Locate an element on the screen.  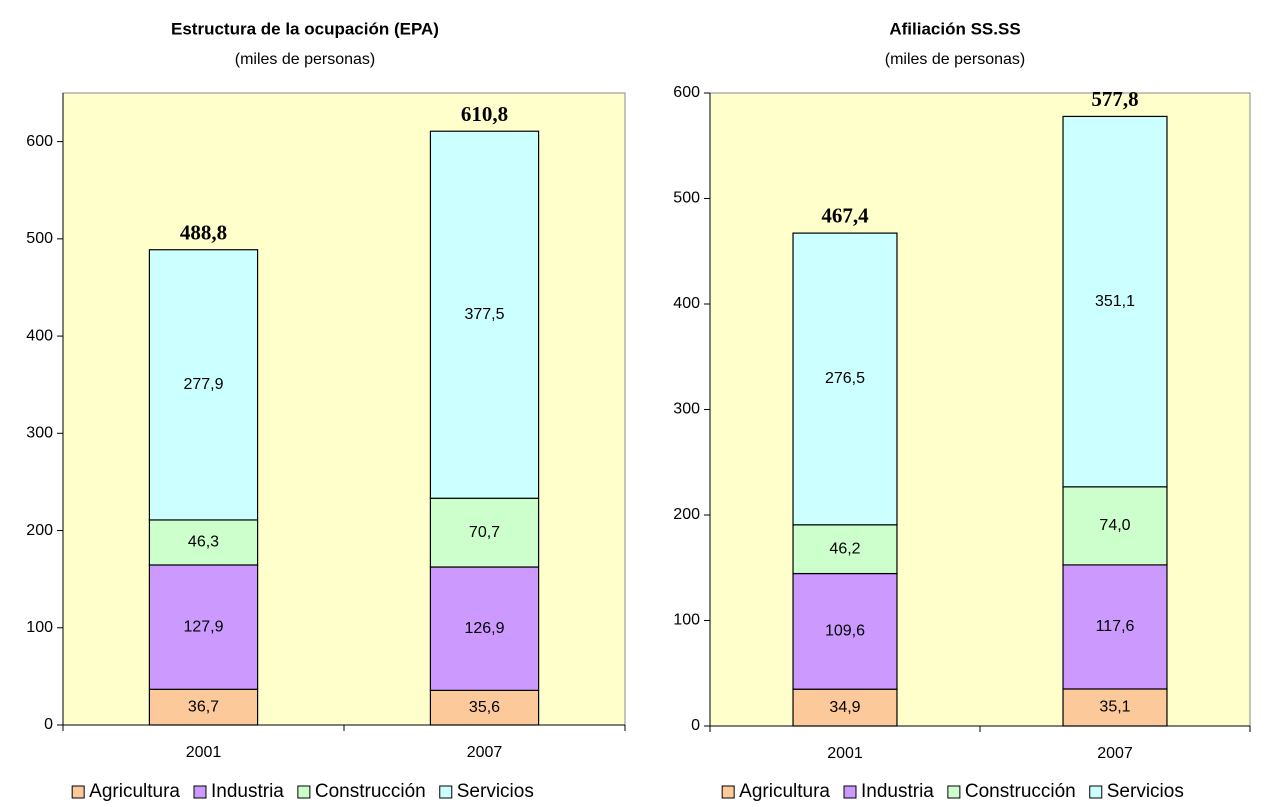
value-label: 377,5 is located at coordinates (484, 314).